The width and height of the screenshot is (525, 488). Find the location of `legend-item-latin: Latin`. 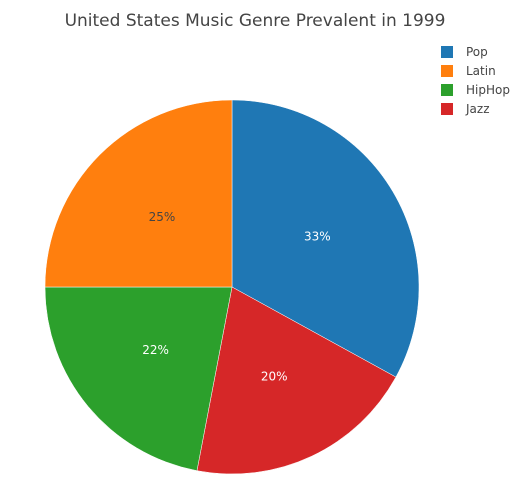

legend-item-latin: Latin is located at coordinates (468, 71).